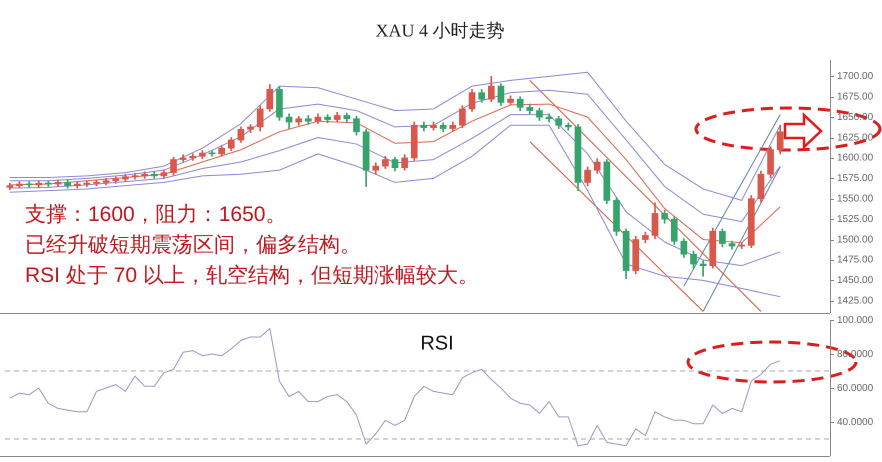  I want to click on y-tick-label: 1475.00, so click(855, 260).